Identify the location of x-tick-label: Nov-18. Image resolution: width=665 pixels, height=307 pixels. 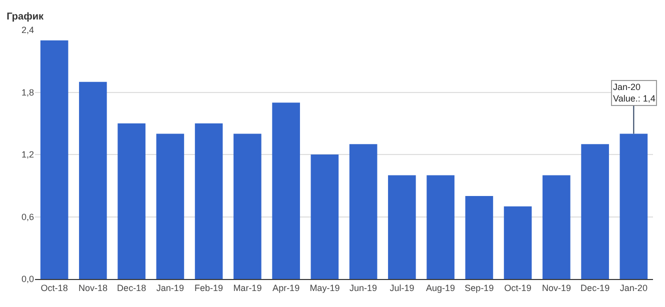
(93, 287).